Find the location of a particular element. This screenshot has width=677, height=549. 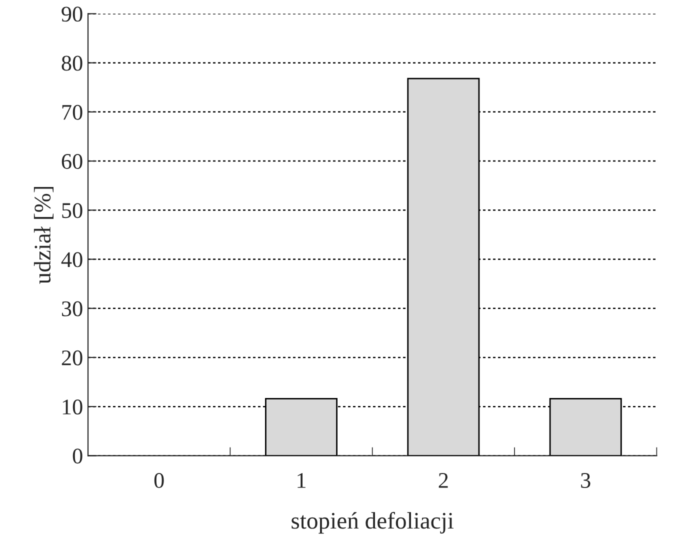

x-tick-label: 3 is located at coordinates (585, 480).